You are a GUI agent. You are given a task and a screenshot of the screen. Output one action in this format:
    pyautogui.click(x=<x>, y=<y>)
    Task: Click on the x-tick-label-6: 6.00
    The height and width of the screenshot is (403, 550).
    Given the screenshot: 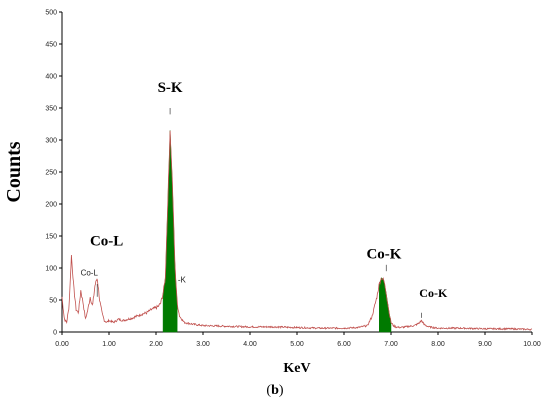 What is the action you would take?
    pyautogui.click(x=344, y=344)
    